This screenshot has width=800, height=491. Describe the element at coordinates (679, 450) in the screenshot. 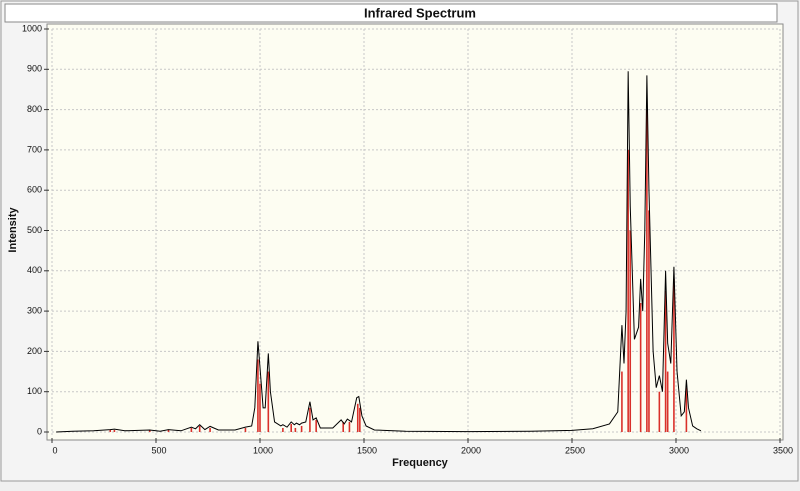

I see `x-tick-label: 3000` at that location.